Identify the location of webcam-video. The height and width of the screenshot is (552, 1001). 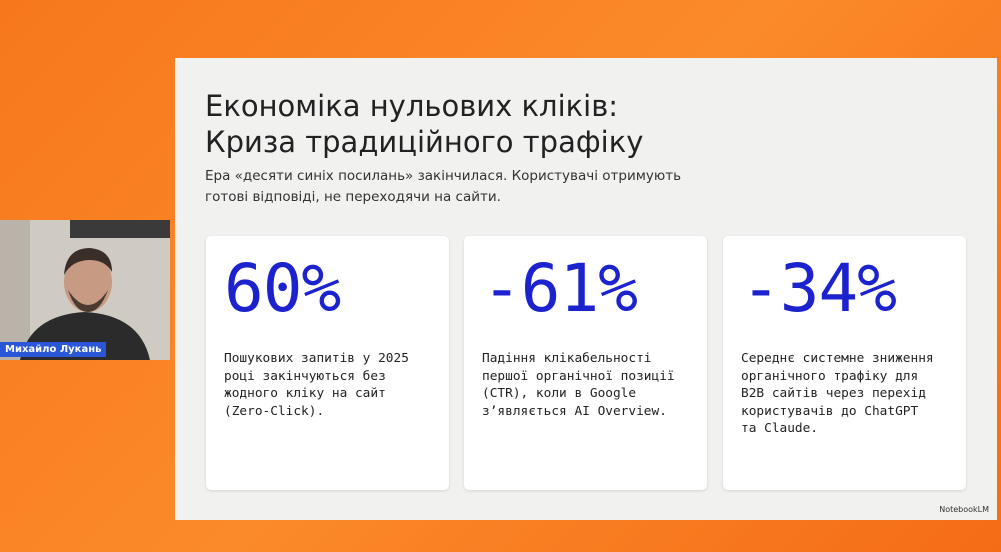
(85, 290).